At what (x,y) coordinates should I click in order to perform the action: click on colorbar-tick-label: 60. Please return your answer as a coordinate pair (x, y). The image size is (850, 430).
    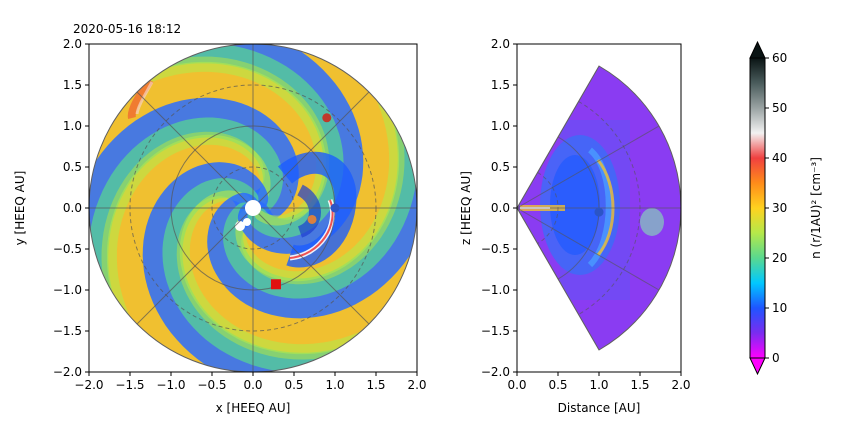
    Looking at the image, I should click on (779, 58).